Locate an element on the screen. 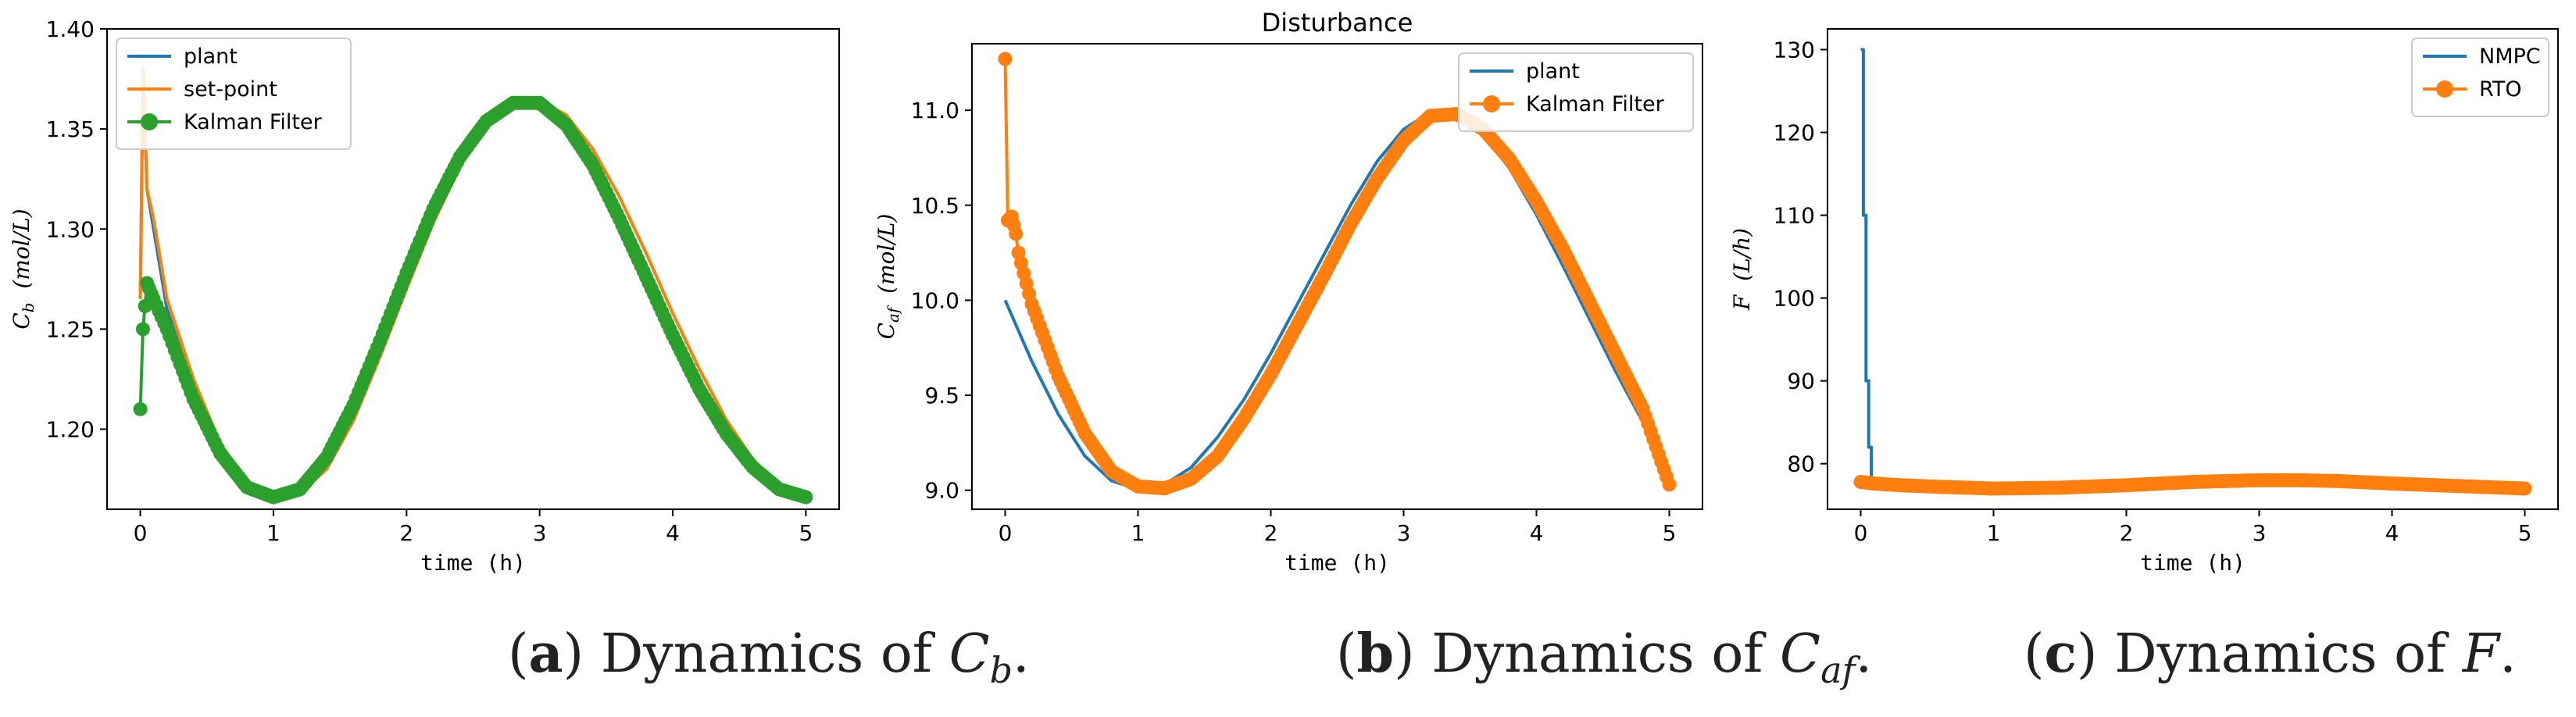  legend-label: NMPC is located at coordinates (2510, 57).